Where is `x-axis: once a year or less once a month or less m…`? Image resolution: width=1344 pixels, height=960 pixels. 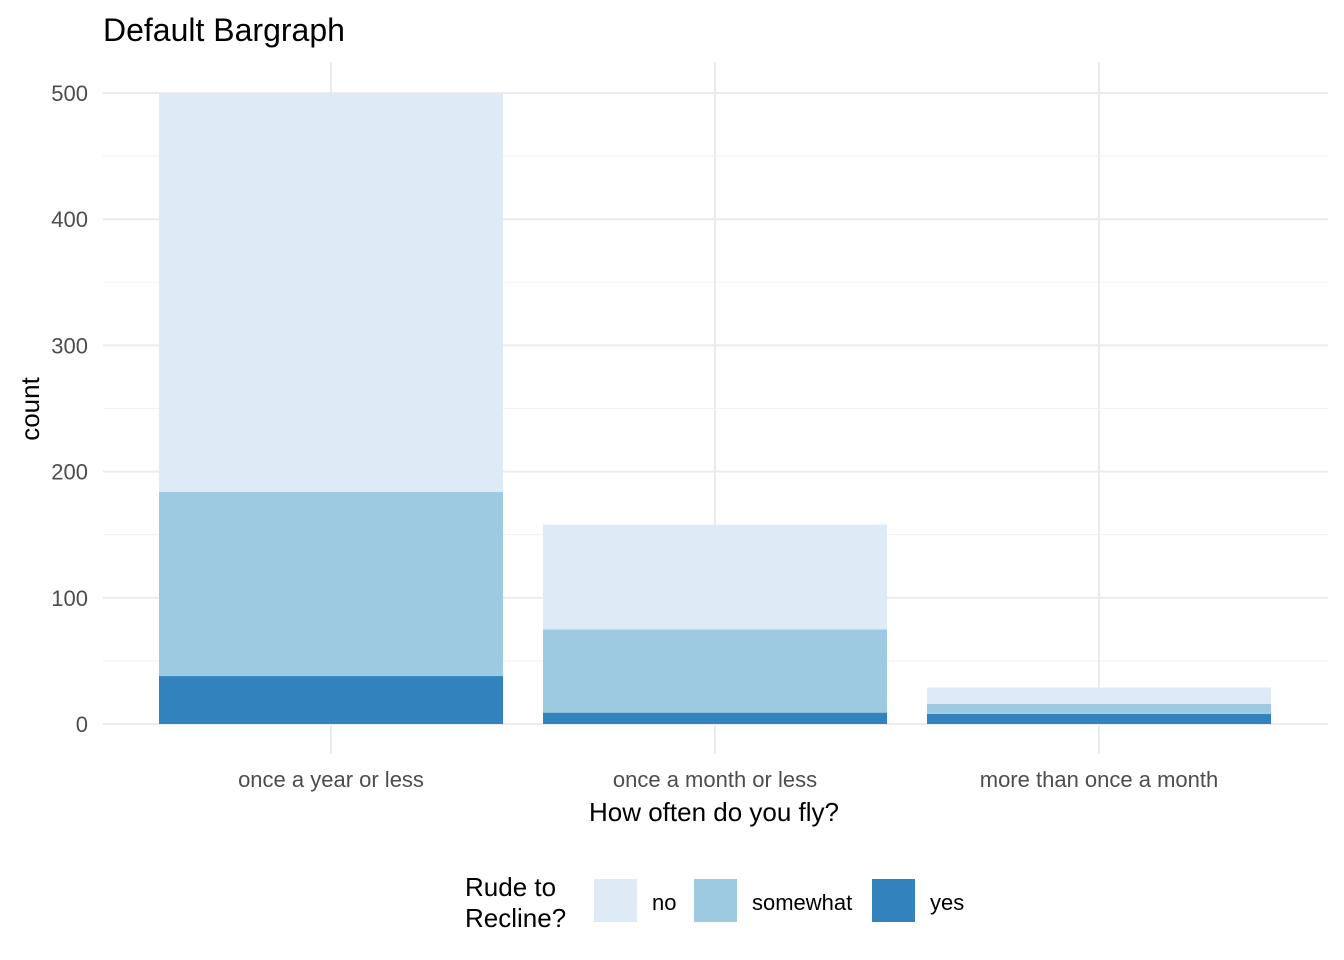 x-axis: once a year or less once a month or less m… is located at coordinates (728, 779).